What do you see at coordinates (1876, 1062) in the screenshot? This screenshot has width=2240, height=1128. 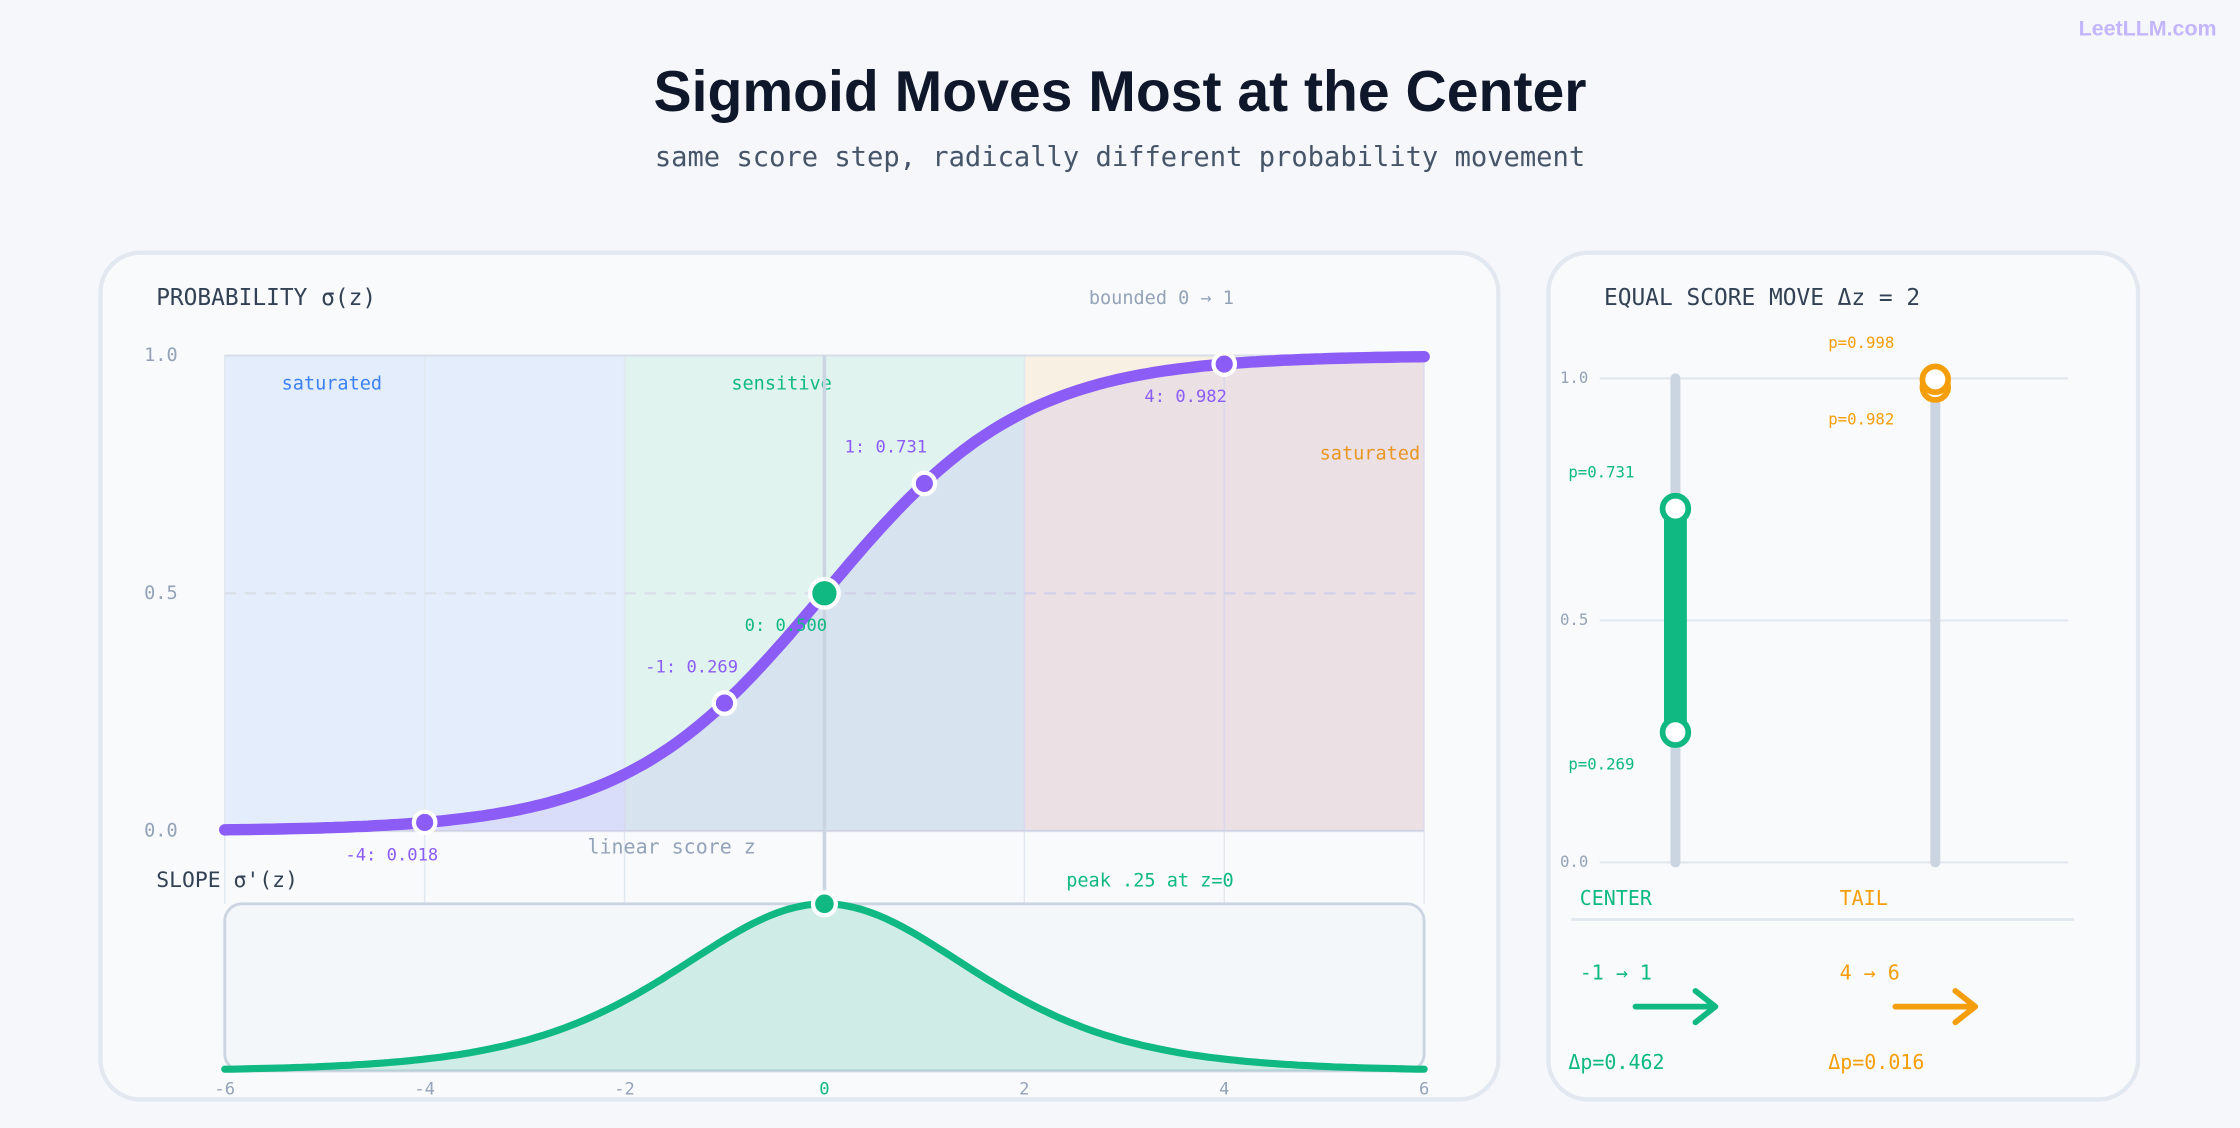 I see `delta-label: Δp=0.016` at bounding box center [1876, 1062].